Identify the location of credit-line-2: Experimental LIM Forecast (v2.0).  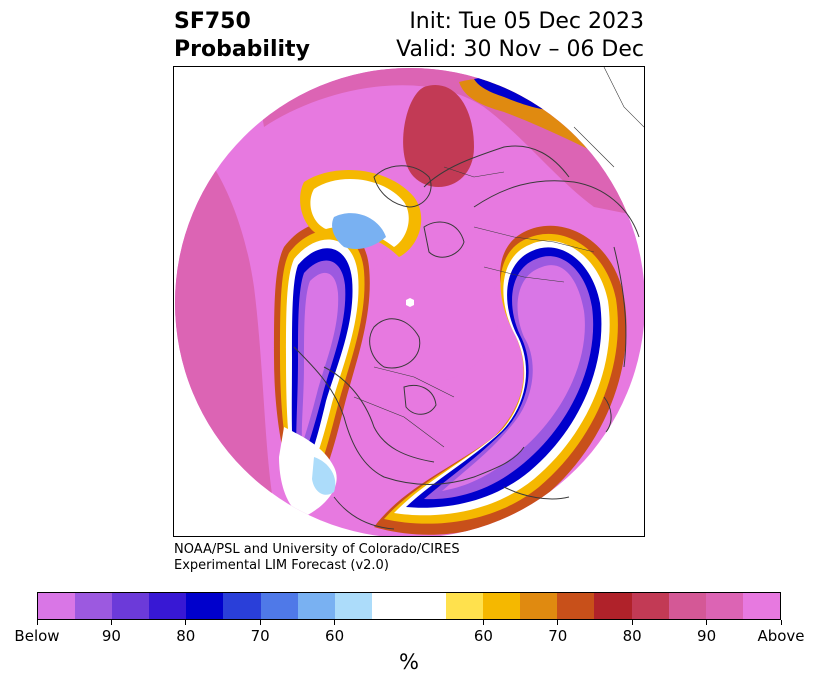
(281, 565).